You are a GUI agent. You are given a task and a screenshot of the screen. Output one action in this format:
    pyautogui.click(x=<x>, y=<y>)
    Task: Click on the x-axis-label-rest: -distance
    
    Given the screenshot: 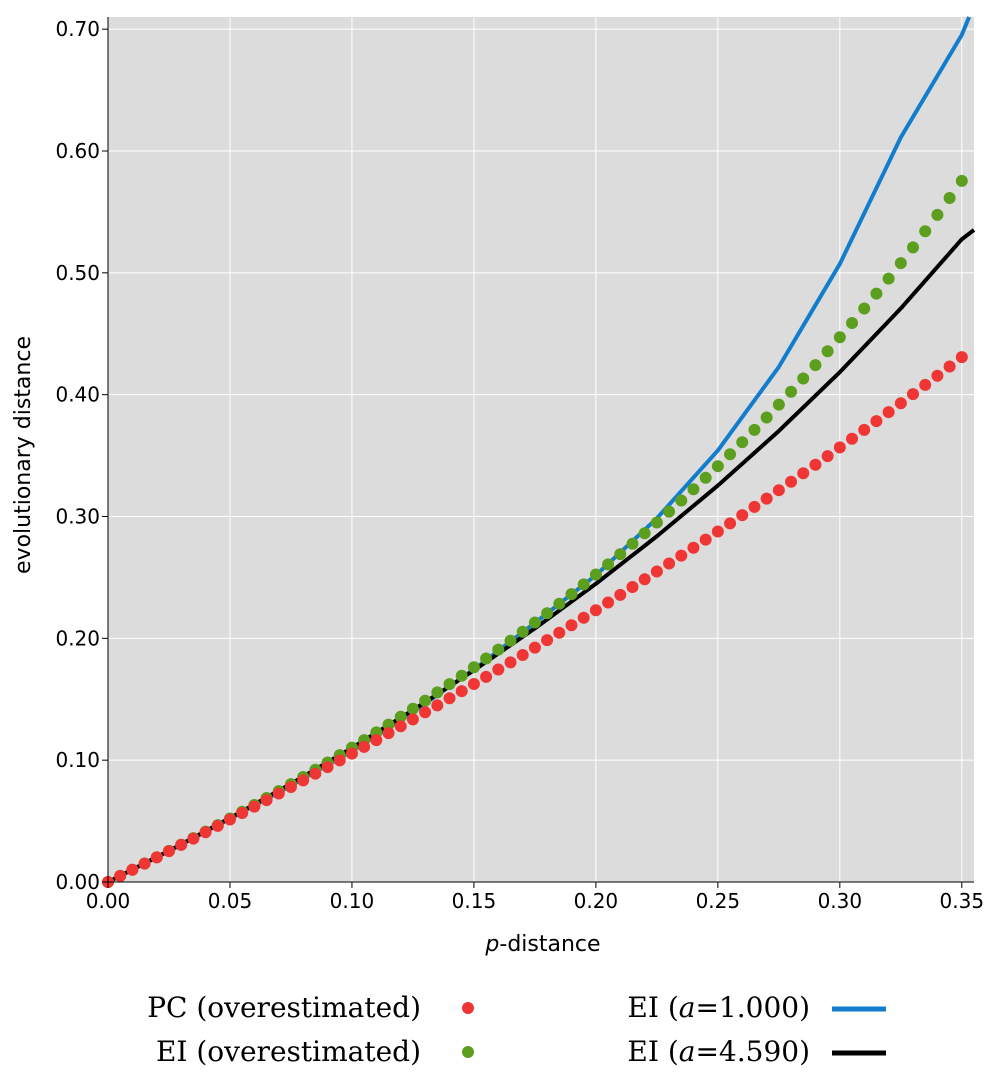 What is the action you would take?
    pyautogui.click(x=549, y=944)
    